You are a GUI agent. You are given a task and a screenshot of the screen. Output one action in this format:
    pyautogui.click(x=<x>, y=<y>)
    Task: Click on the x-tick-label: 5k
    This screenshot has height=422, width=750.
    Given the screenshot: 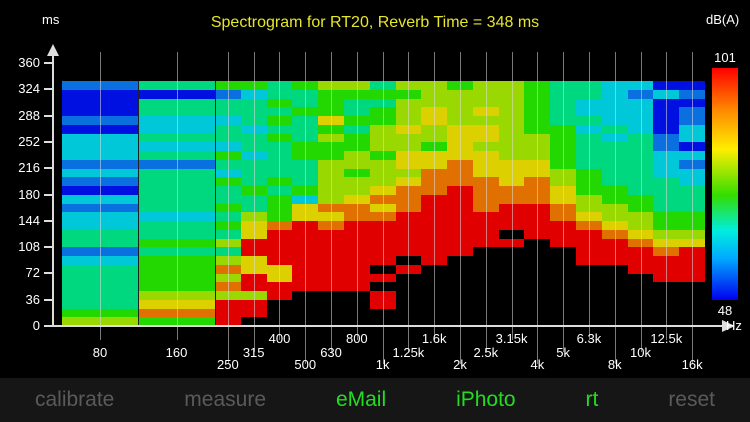 What is the action you would take?
    pyautogui.click(x=563, y=352)
    